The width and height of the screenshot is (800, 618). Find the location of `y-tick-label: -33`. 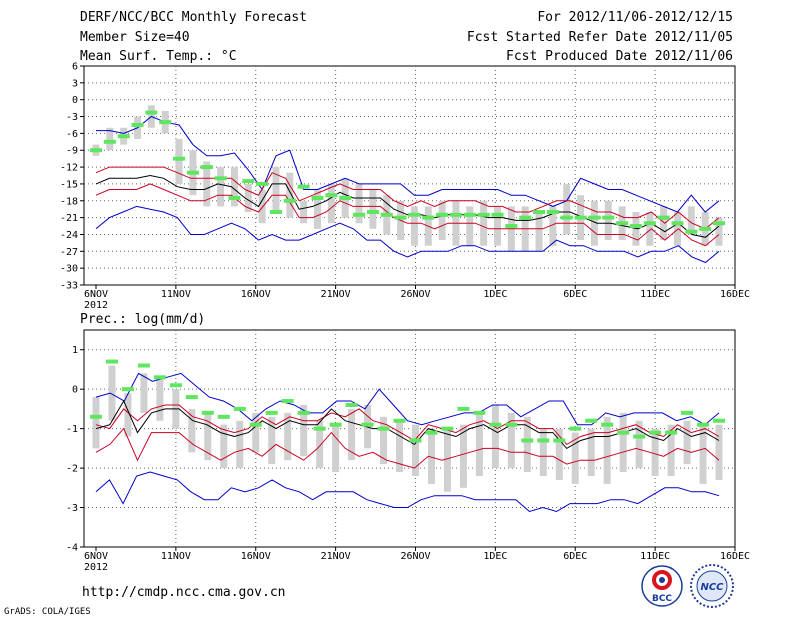

y-tick-label: -33 is located at coordinates (69, 286).